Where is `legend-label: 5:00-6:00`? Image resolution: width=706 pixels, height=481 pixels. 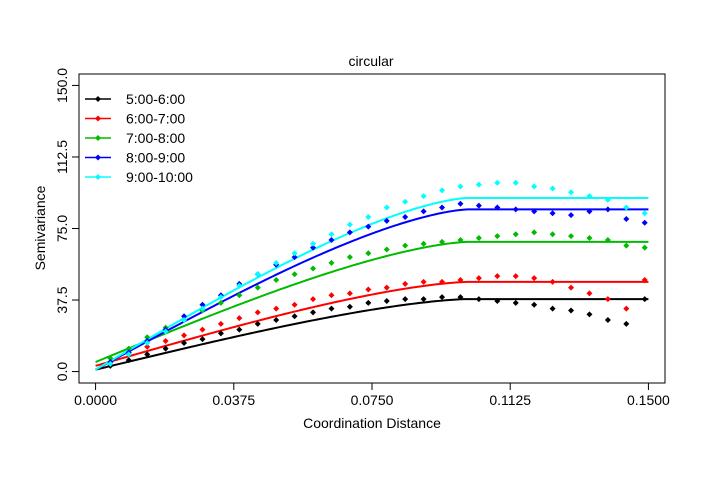 legend-label: 5:00-6:00 is located at coordinates (155, 99).